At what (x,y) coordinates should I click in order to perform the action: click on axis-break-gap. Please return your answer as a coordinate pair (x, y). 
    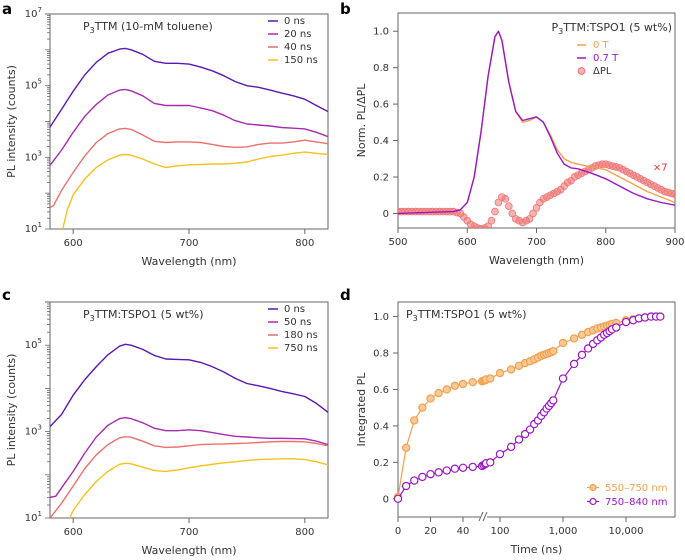
    Looking at the image, I should click on (483, 517).